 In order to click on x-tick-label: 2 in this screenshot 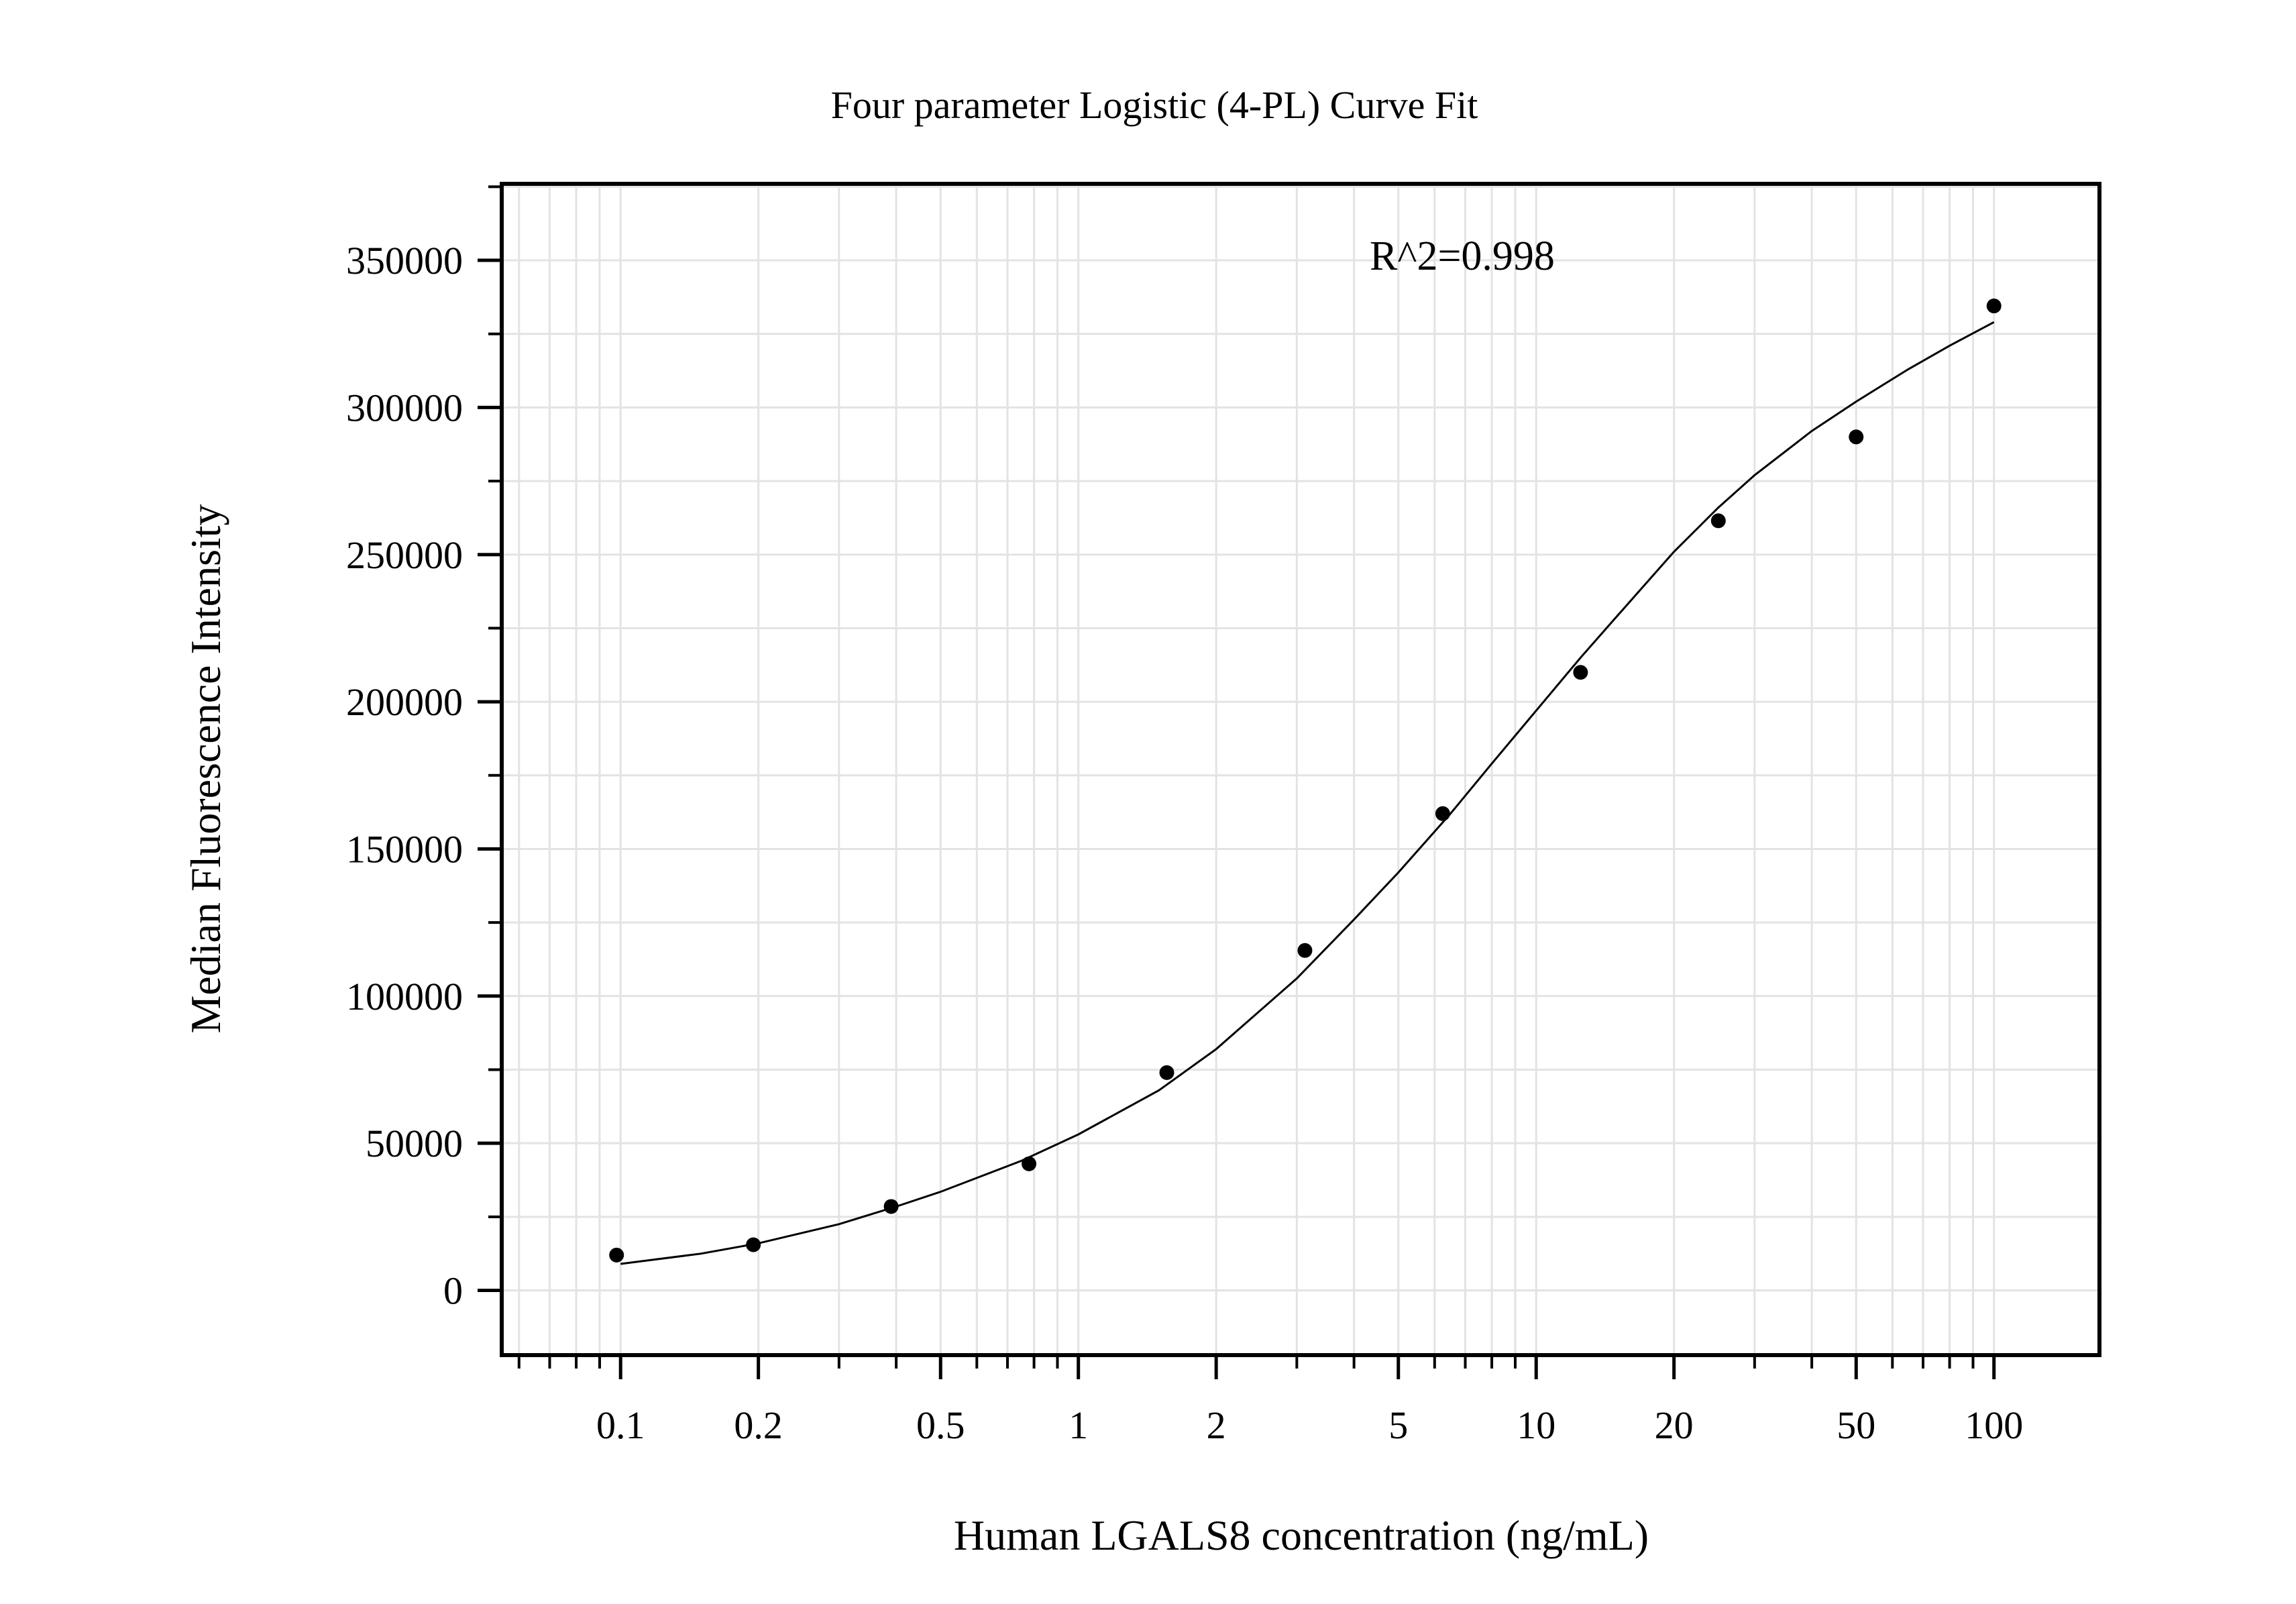, I will do `click(1216, 1425)`.